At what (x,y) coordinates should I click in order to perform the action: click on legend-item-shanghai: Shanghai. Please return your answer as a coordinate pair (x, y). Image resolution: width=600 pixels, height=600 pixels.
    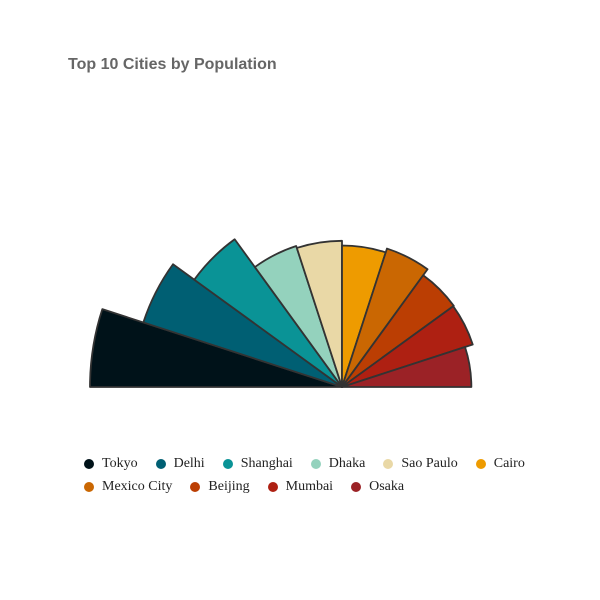
    Looking at the image, I should click on (257, 463).